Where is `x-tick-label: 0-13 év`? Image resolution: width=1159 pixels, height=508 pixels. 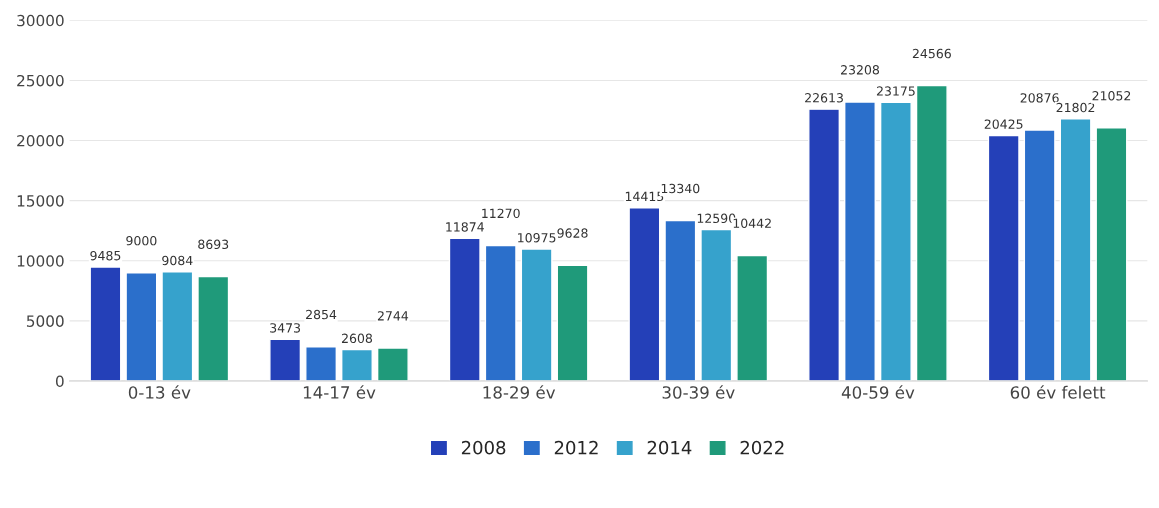
x-tick-label: 0-13 év is located at coordinates (159, 392).